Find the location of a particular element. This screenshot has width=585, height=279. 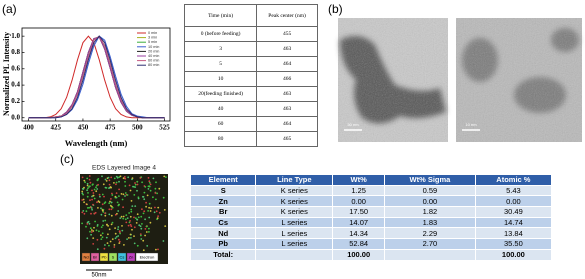

table-row: 20(feeding finished) 463 is located at coordinates (250, 94).